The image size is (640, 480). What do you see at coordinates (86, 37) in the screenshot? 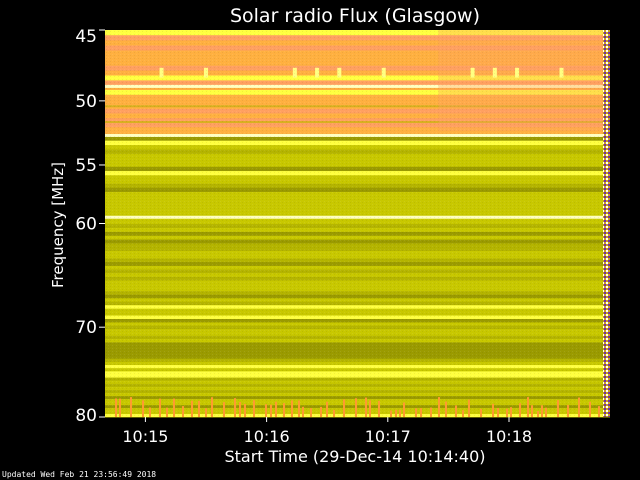
I see `y-tick-label: 45` at bounding box center [86, 37].